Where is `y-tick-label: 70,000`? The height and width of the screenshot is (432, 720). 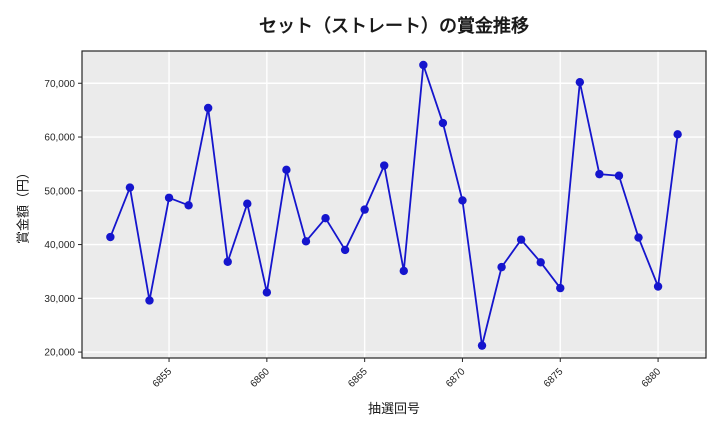
y-tick-label: 70,000 is located at coordinates (59, 84).